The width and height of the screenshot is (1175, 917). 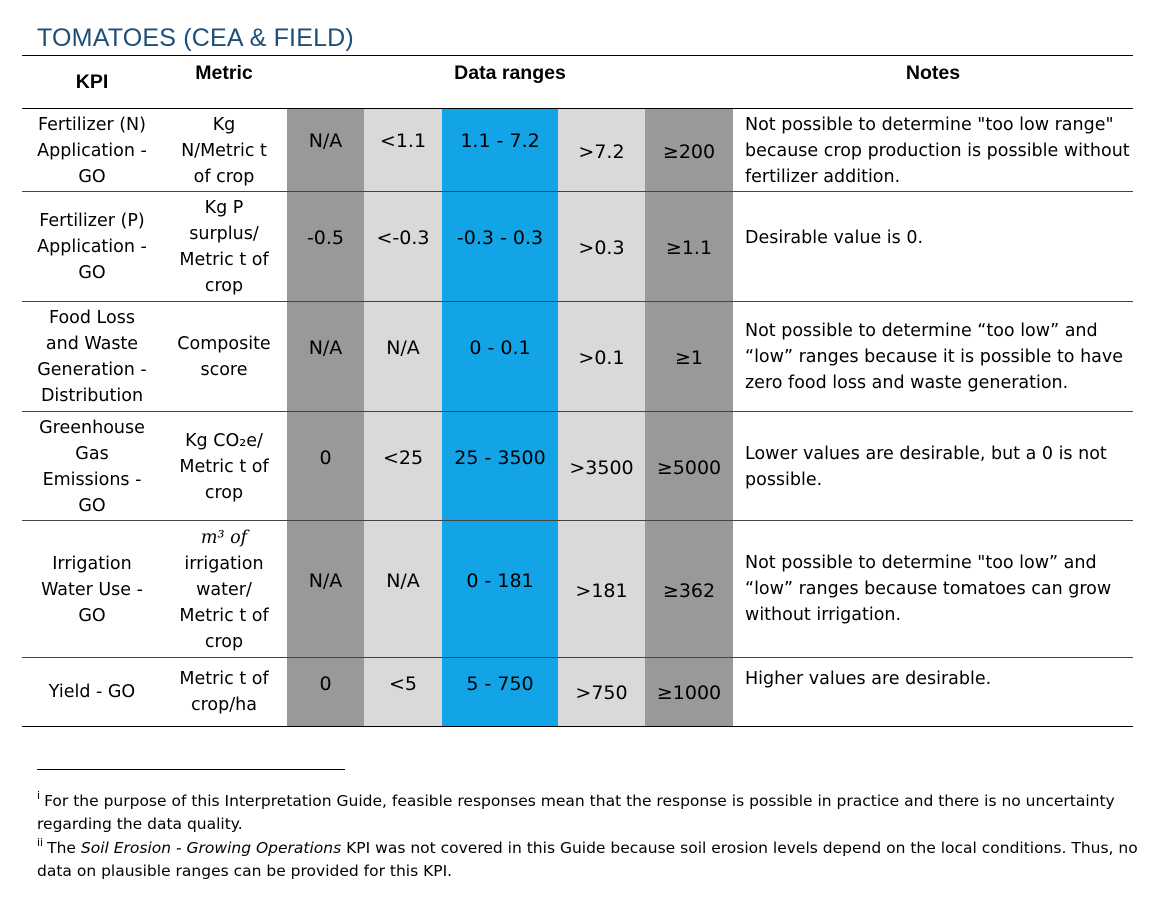 I want to click on metric-cell: m³ of irrigation water/Metric t of crop, so click(x=224, y=590).